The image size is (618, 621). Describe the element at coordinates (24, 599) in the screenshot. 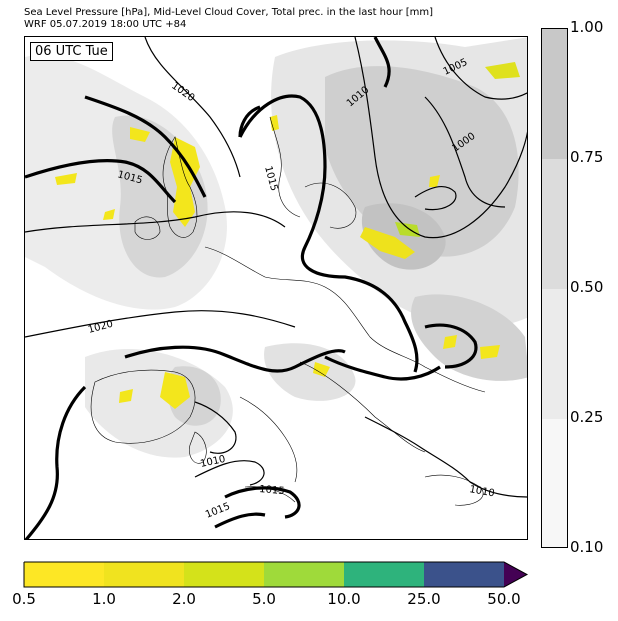

I see `precip-tick: 0.5` at that location.